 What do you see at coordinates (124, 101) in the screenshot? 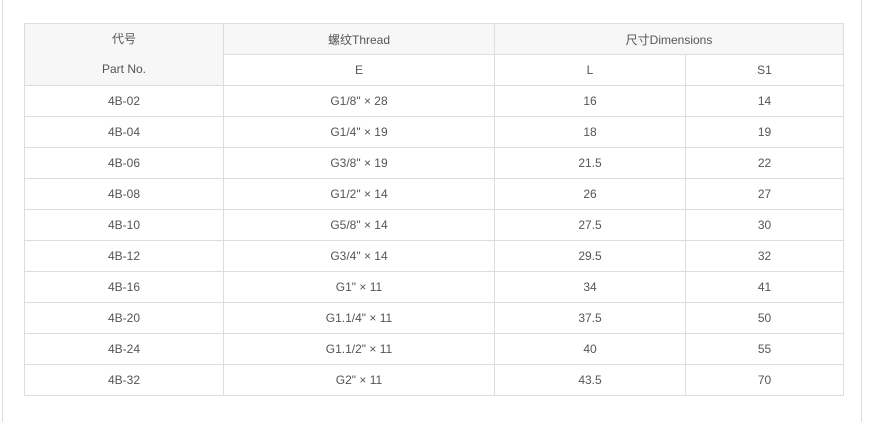
I see `cell-part: 4B-02` at bounding box center [124, 101].